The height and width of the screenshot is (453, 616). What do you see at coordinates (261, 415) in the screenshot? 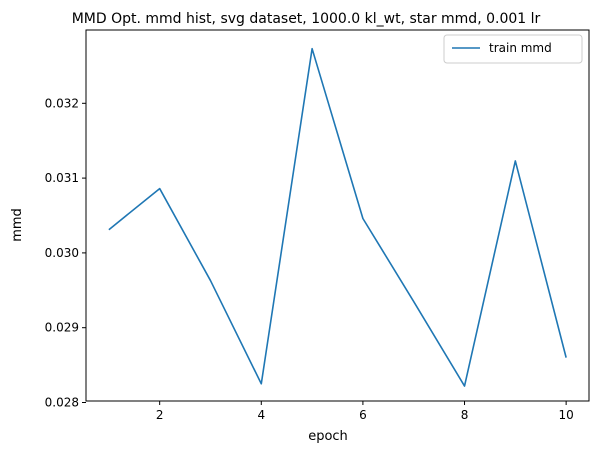
I see `x-tick-label: 4` at bounding box center [261, 415].